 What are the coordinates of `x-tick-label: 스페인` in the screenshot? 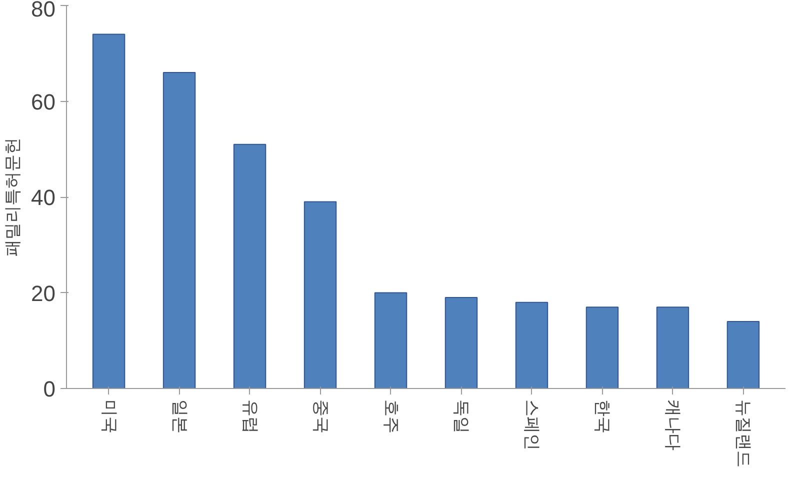 It's located at (532, 425).